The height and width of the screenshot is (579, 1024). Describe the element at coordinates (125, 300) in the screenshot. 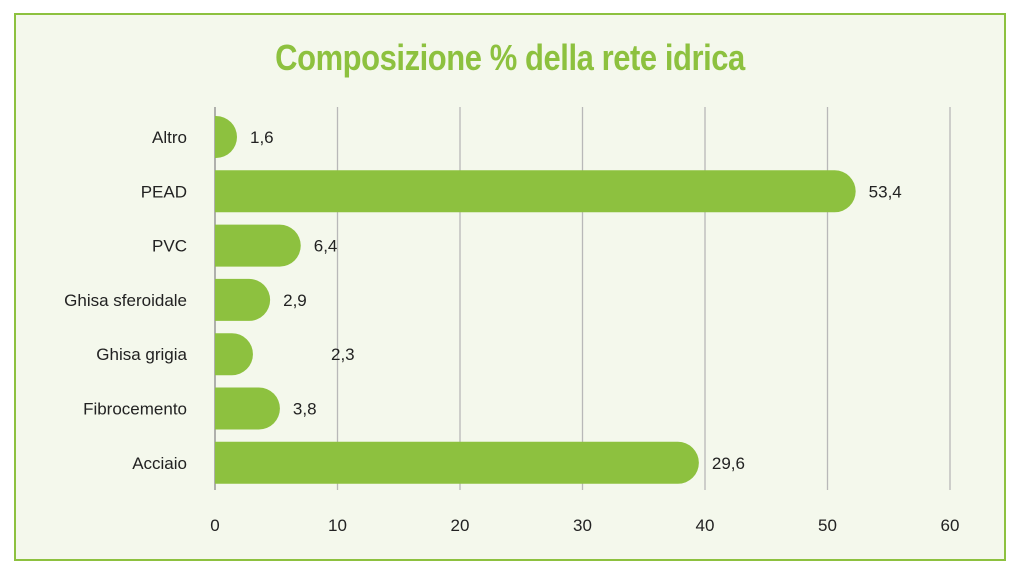

I see `category-label-ghisa-sferoidale: Ghisa sferoidale` at that location.